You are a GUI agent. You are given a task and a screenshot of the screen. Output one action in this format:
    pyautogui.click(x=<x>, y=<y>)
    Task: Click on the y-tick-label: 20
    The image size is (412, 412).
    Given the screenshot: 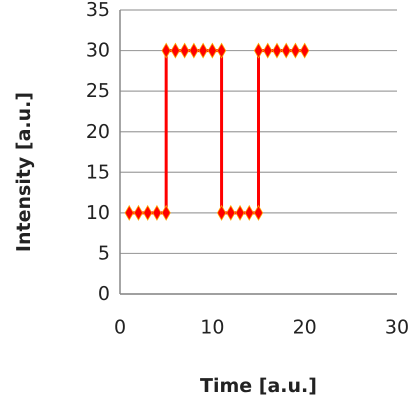 What is the action you would take?
    pyautogui.click(x=98, y=131)
    